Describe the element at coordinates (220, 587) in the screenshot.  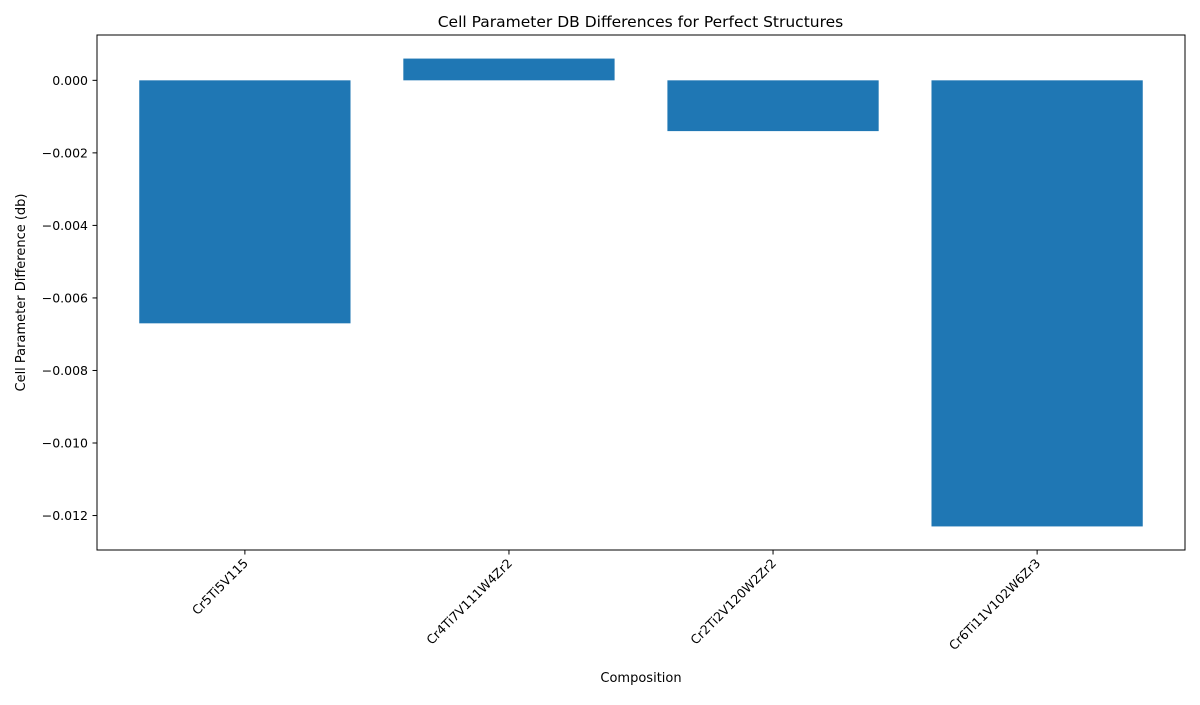
I see `x-tick-label: Cr5Ti5V115` at that location.